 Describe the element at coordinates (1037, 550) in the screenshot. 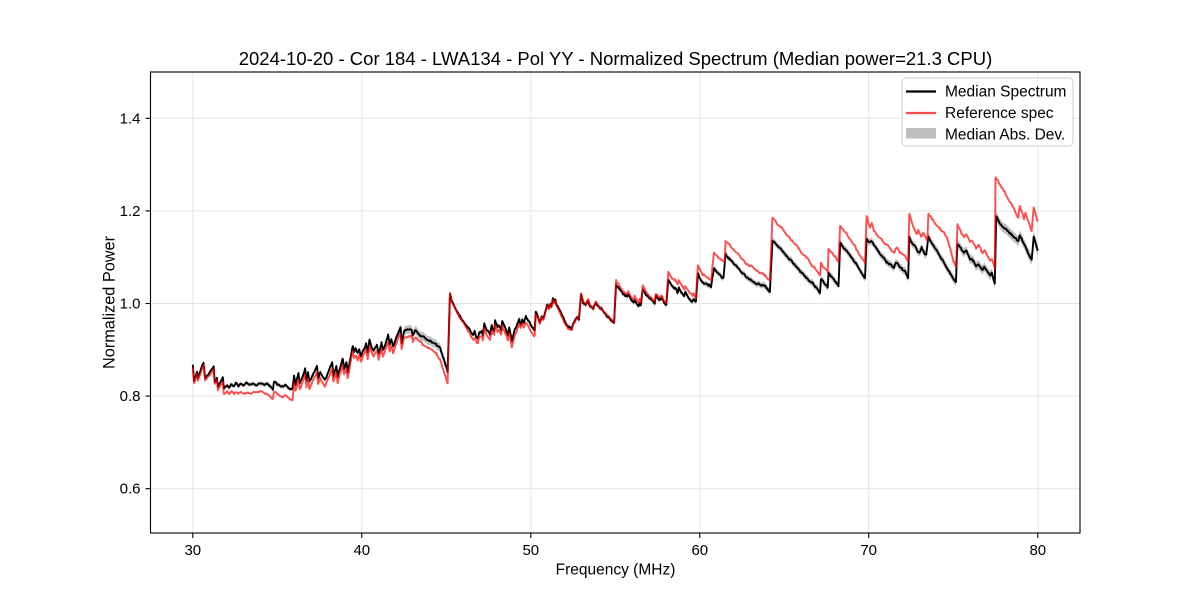

I see `svg-text: 80` at that location.